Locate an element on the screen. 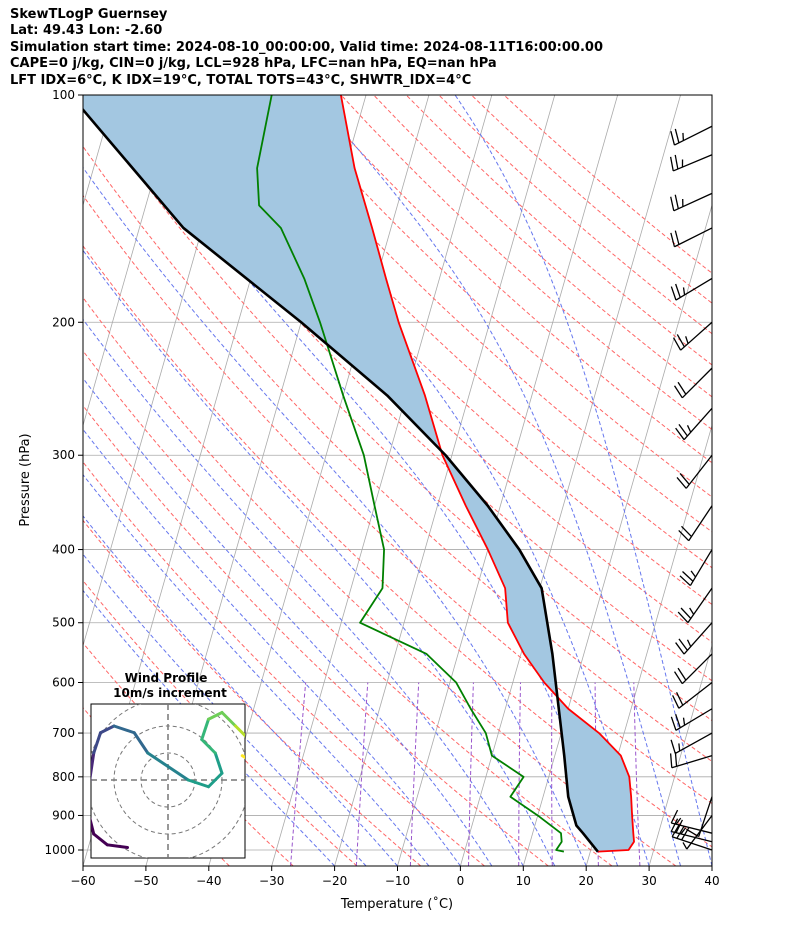 The width and height of the screenshot is (794, 937). inset-subtitle: 10m/s increment is located at coordinates (170, 693).